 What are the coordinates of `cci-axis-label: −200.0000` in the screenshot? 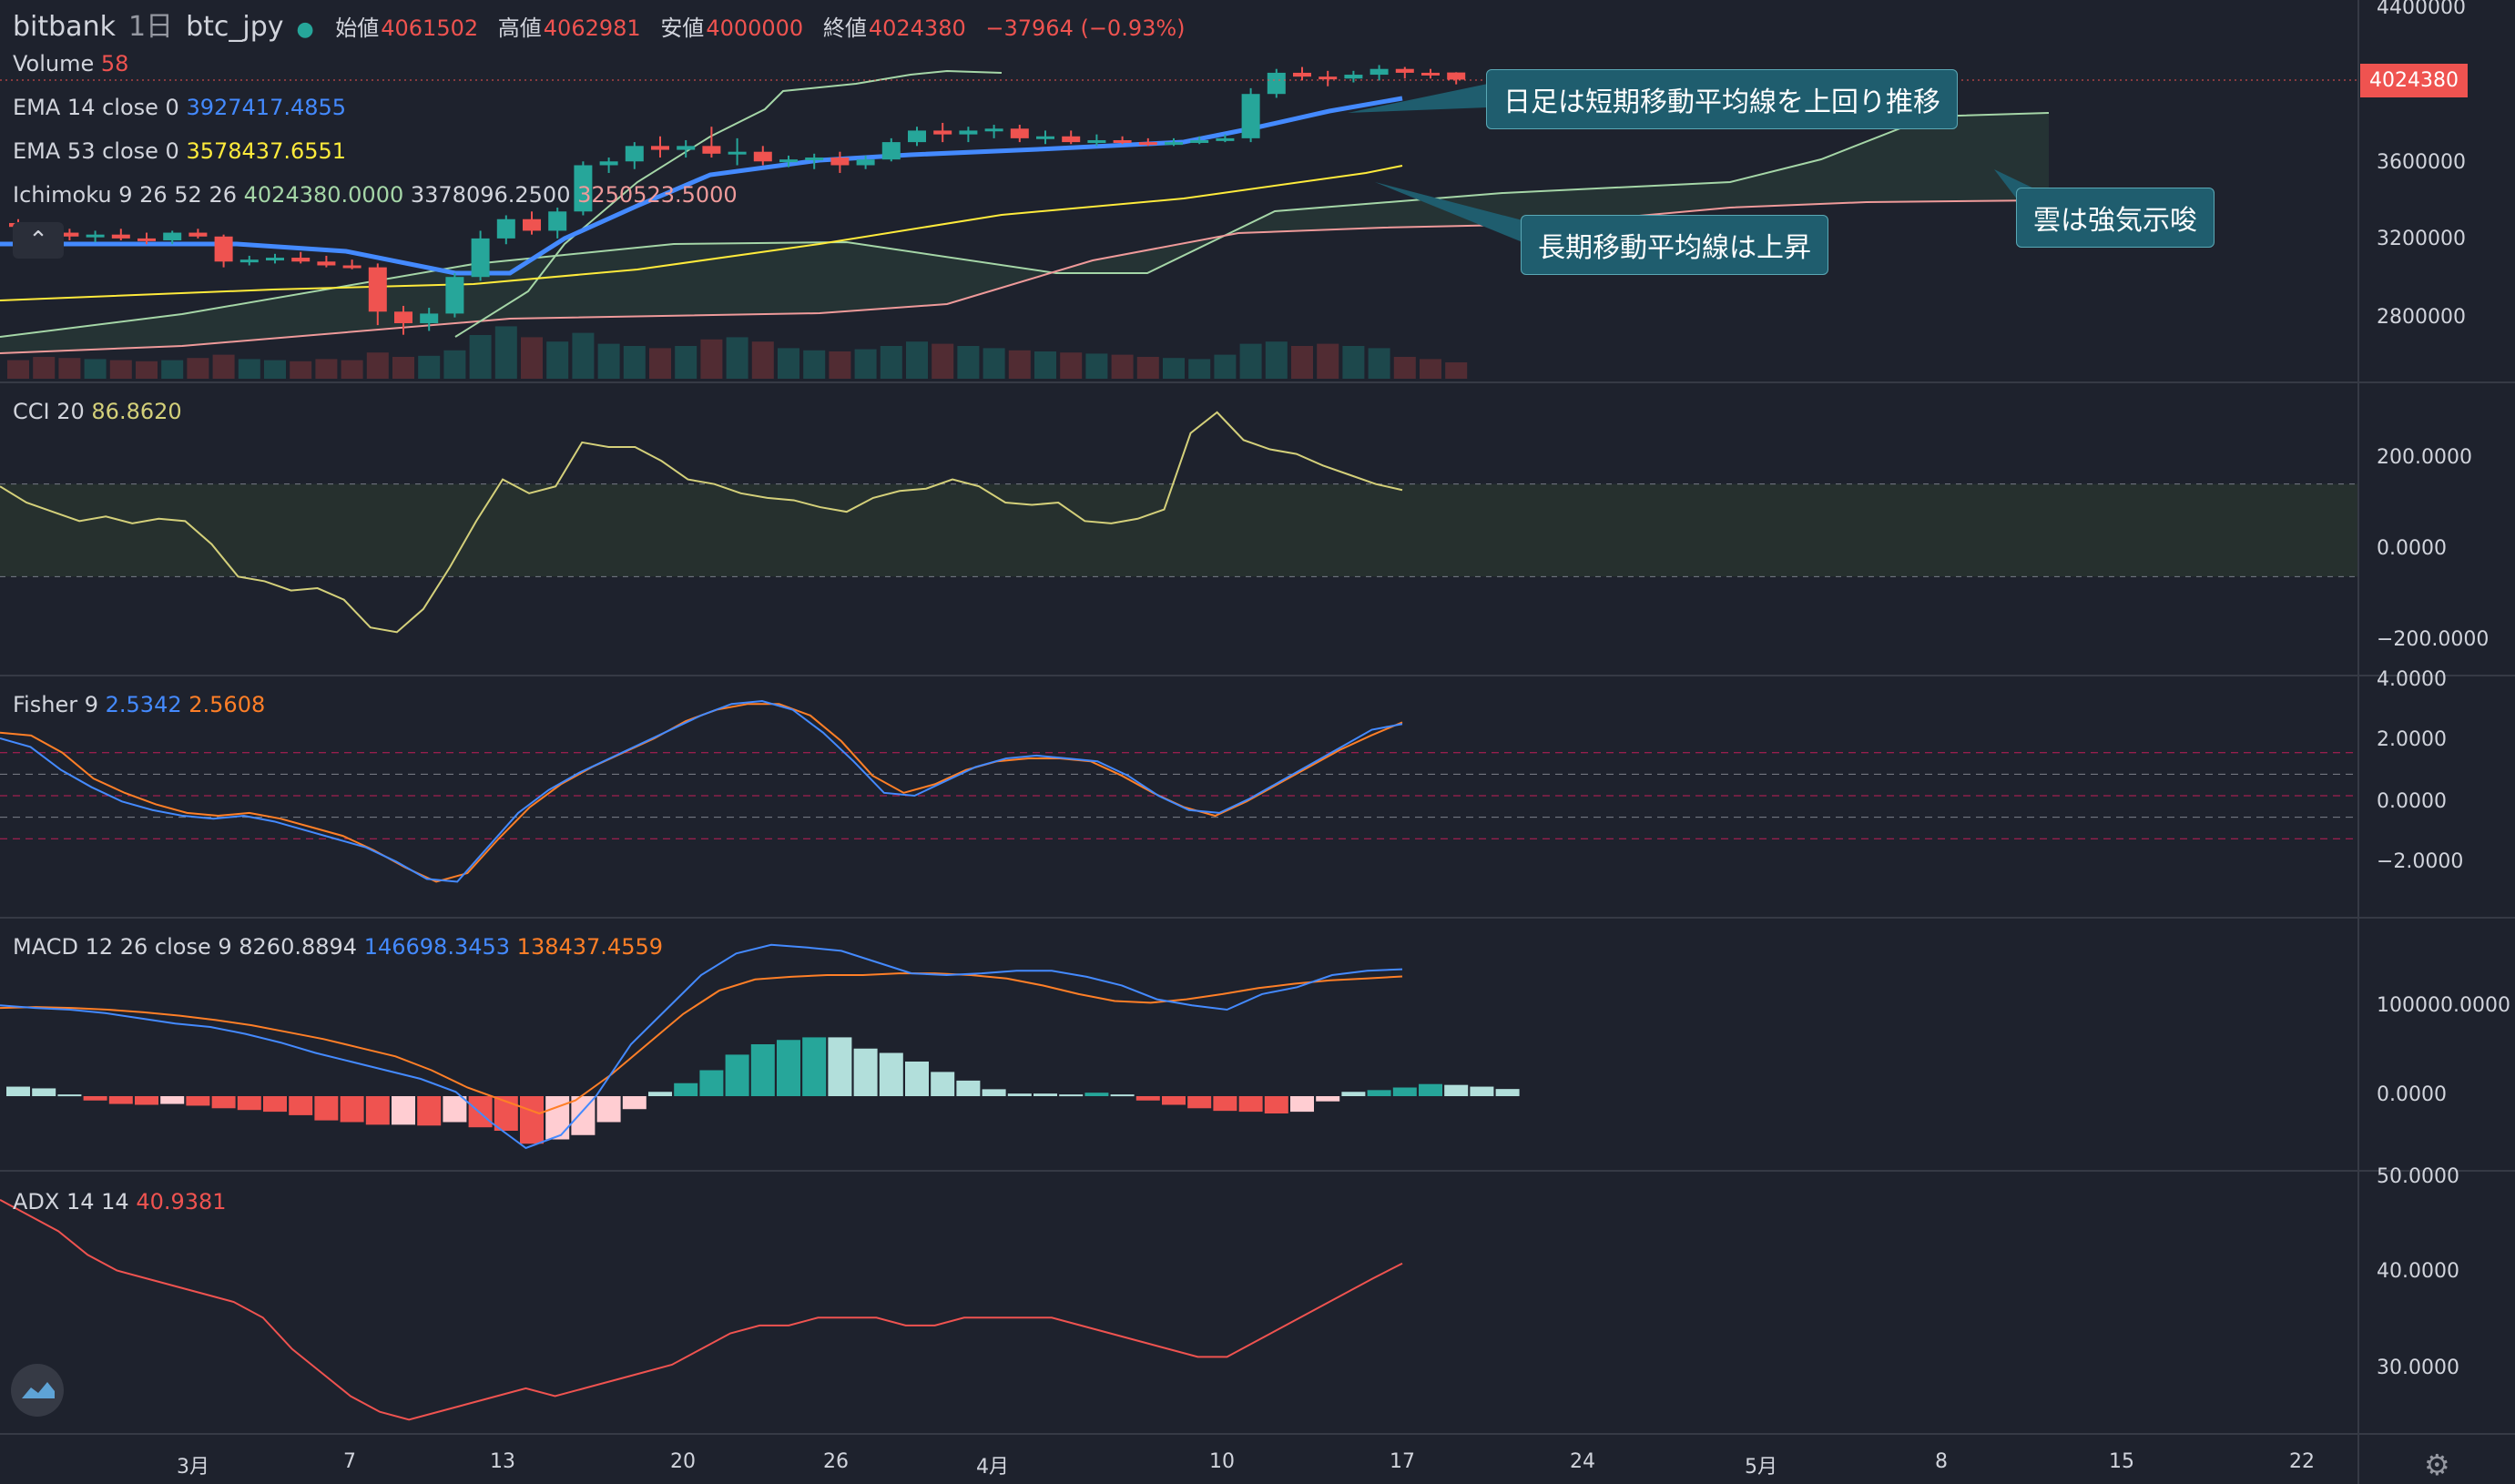 It's located at (2433, 639).